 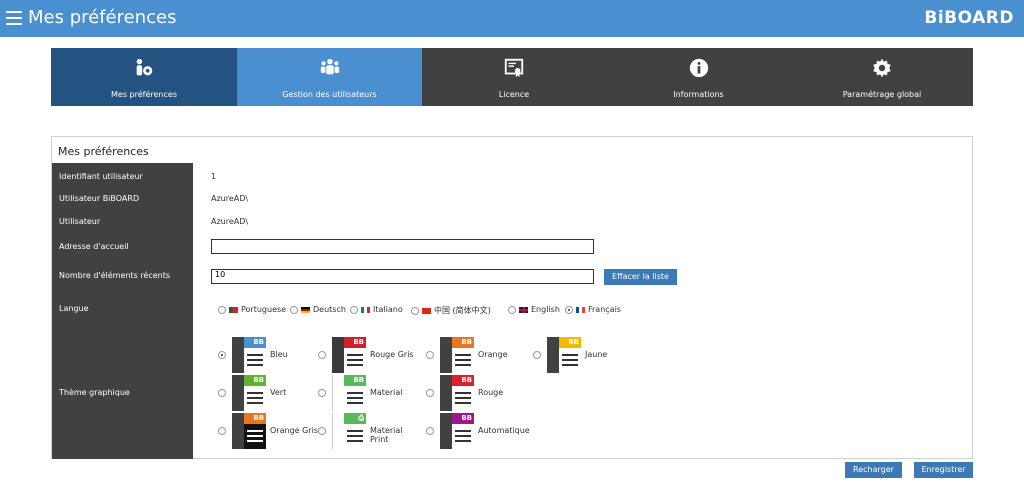 What do you see at coordinates (596, 354) in the screenshot?
I see `theme-label: Jaune` at bounding box center [596, 354].